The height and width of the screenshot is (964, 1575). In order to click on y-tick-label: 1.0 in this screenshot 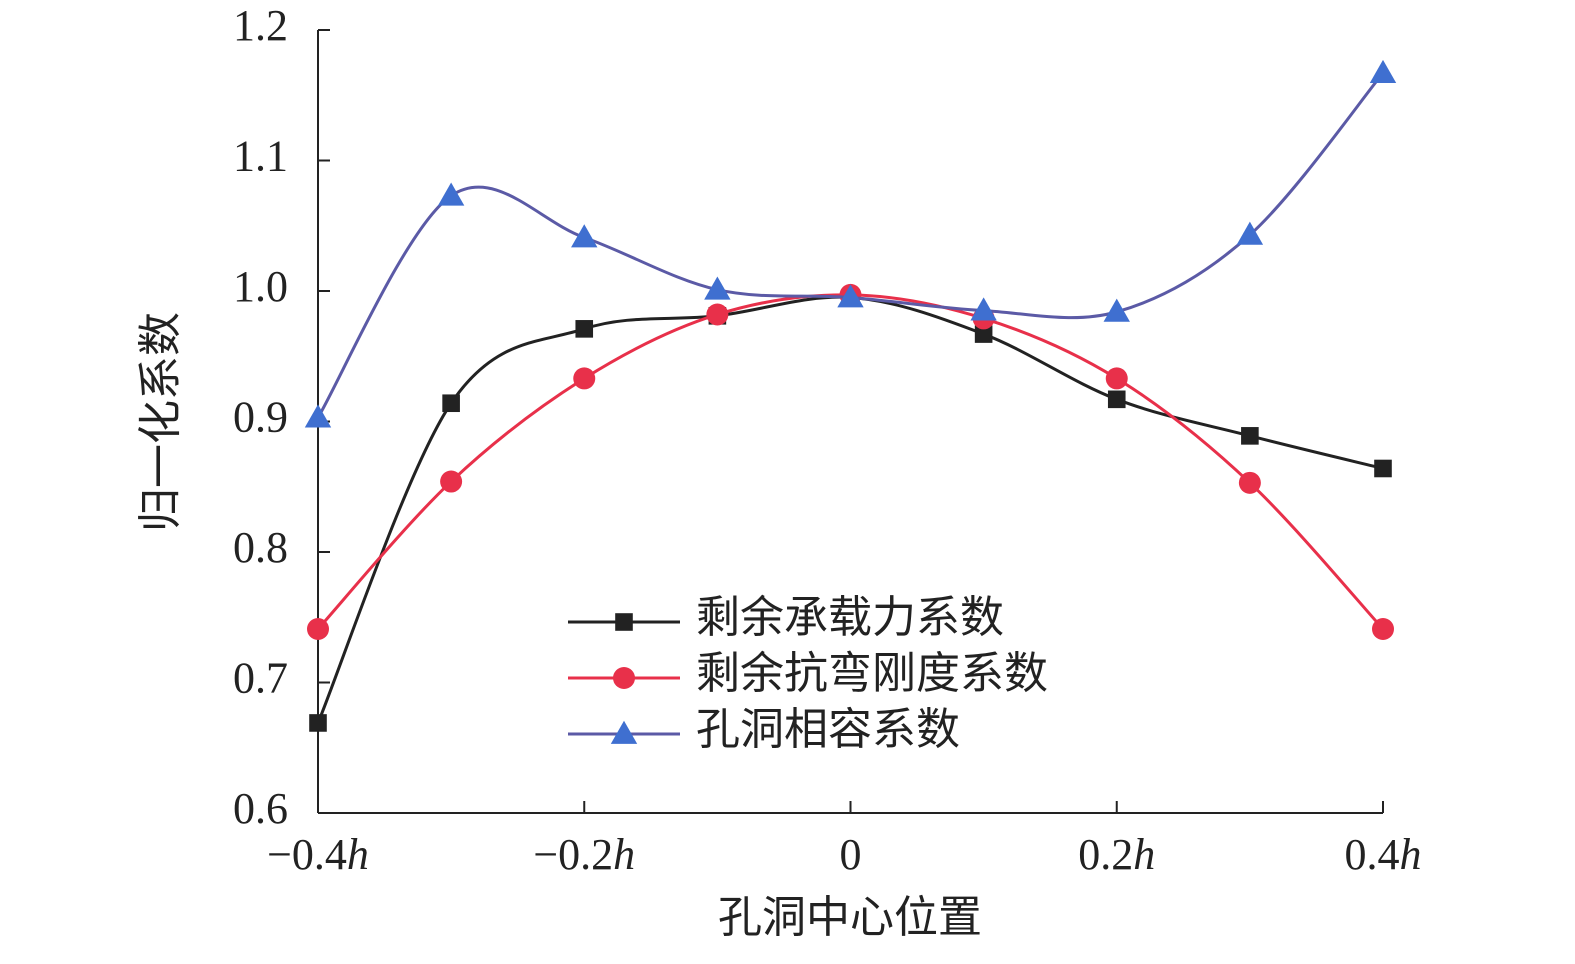, I will do `click(260, 286)`.